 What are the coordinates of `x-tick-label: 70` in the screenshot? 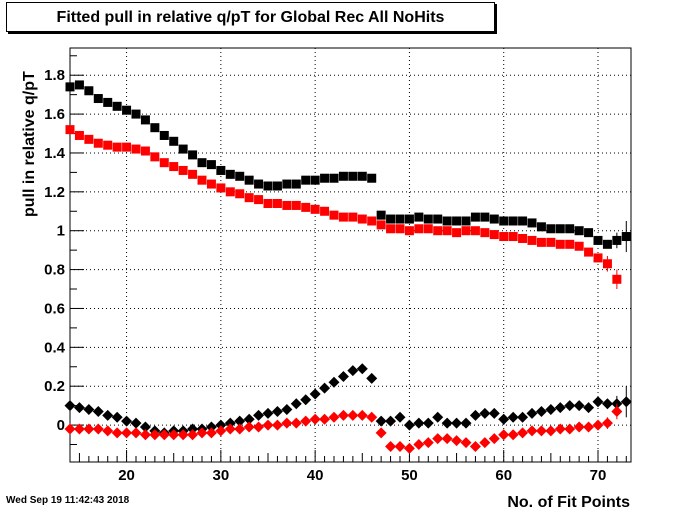 It's located at (598, 475).